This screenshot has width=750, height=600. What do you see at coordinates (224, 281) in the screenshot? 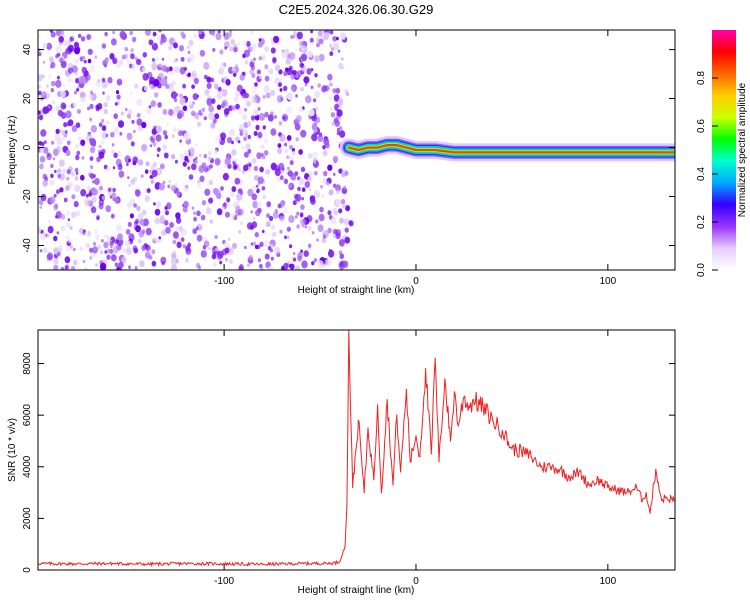
I see `heatmap-x-tick-label: -100` at bounding box center [224, 281].